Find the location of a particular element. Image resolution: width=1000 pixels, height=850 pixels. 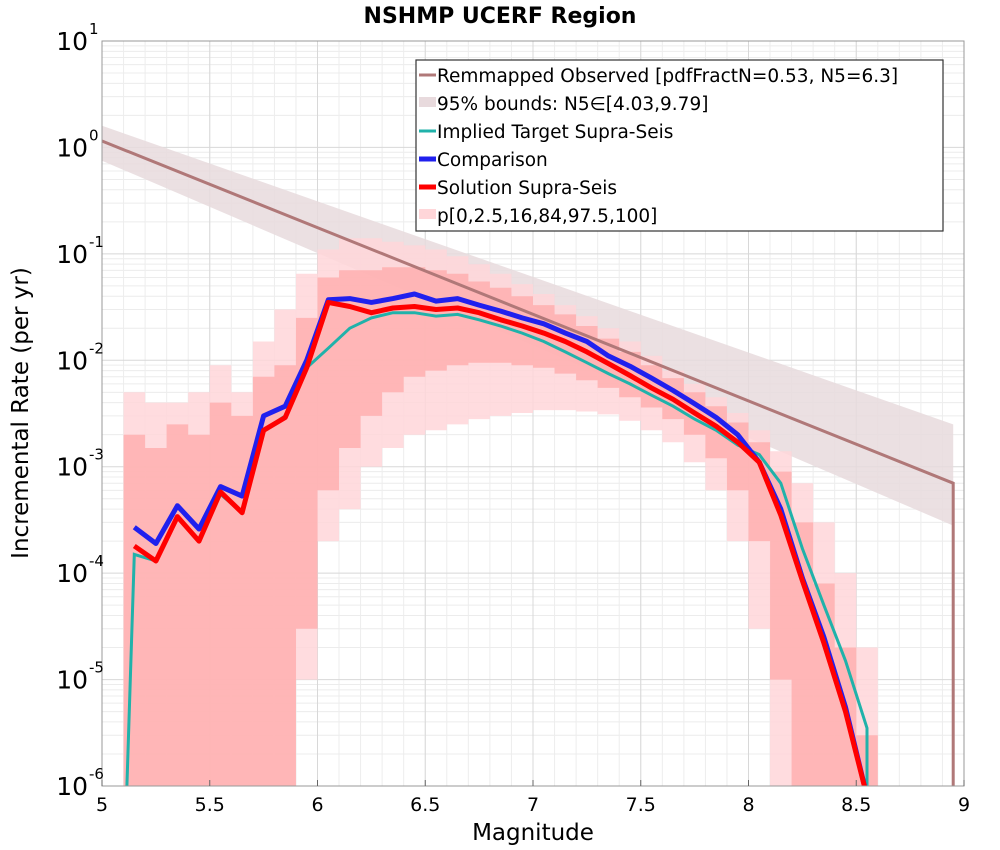

y-tick-exponent: -3 is located at coordinates (96, 455).